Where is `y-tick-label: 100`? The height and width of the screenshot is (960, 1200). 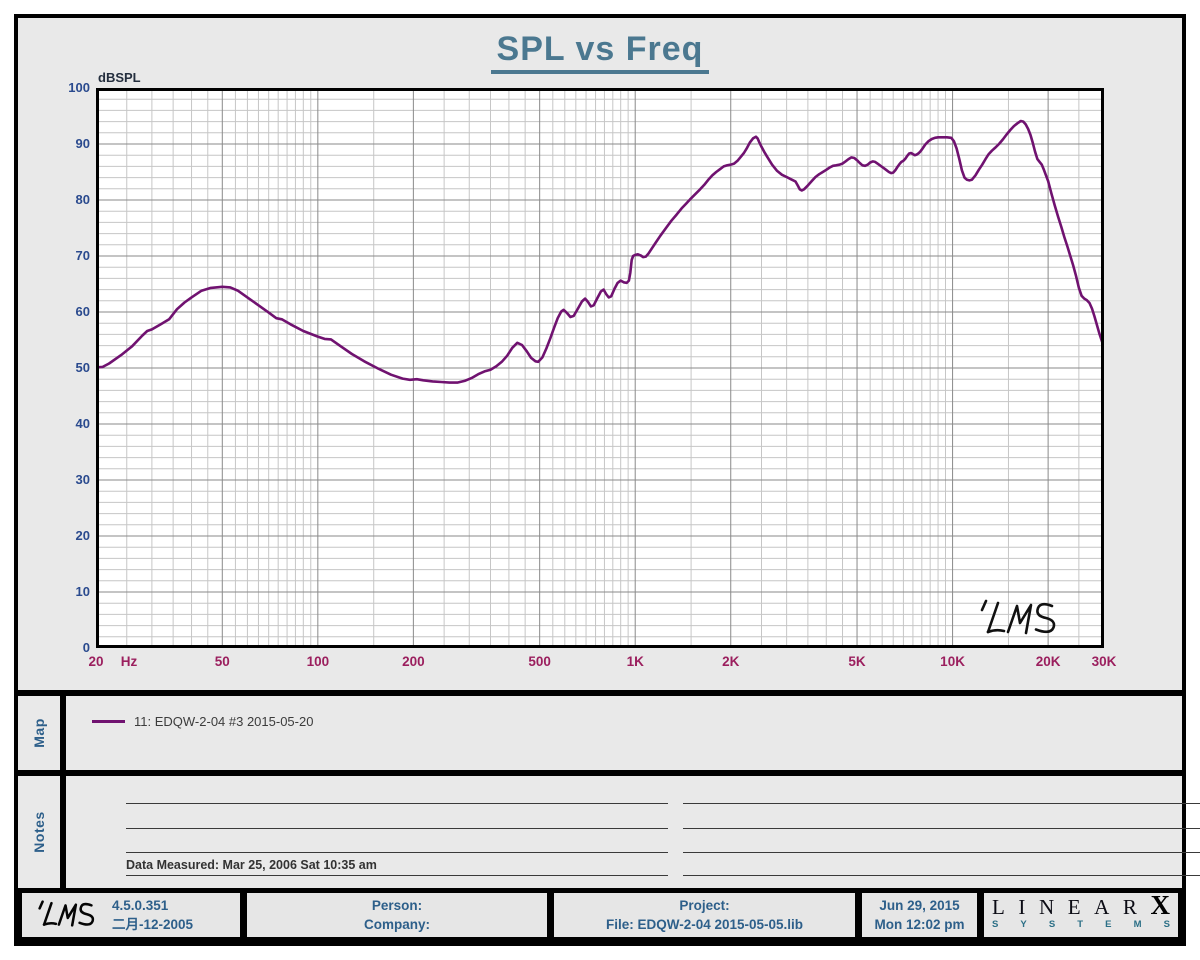
y-tick-label: 100 is located at coordinates (79, 87).